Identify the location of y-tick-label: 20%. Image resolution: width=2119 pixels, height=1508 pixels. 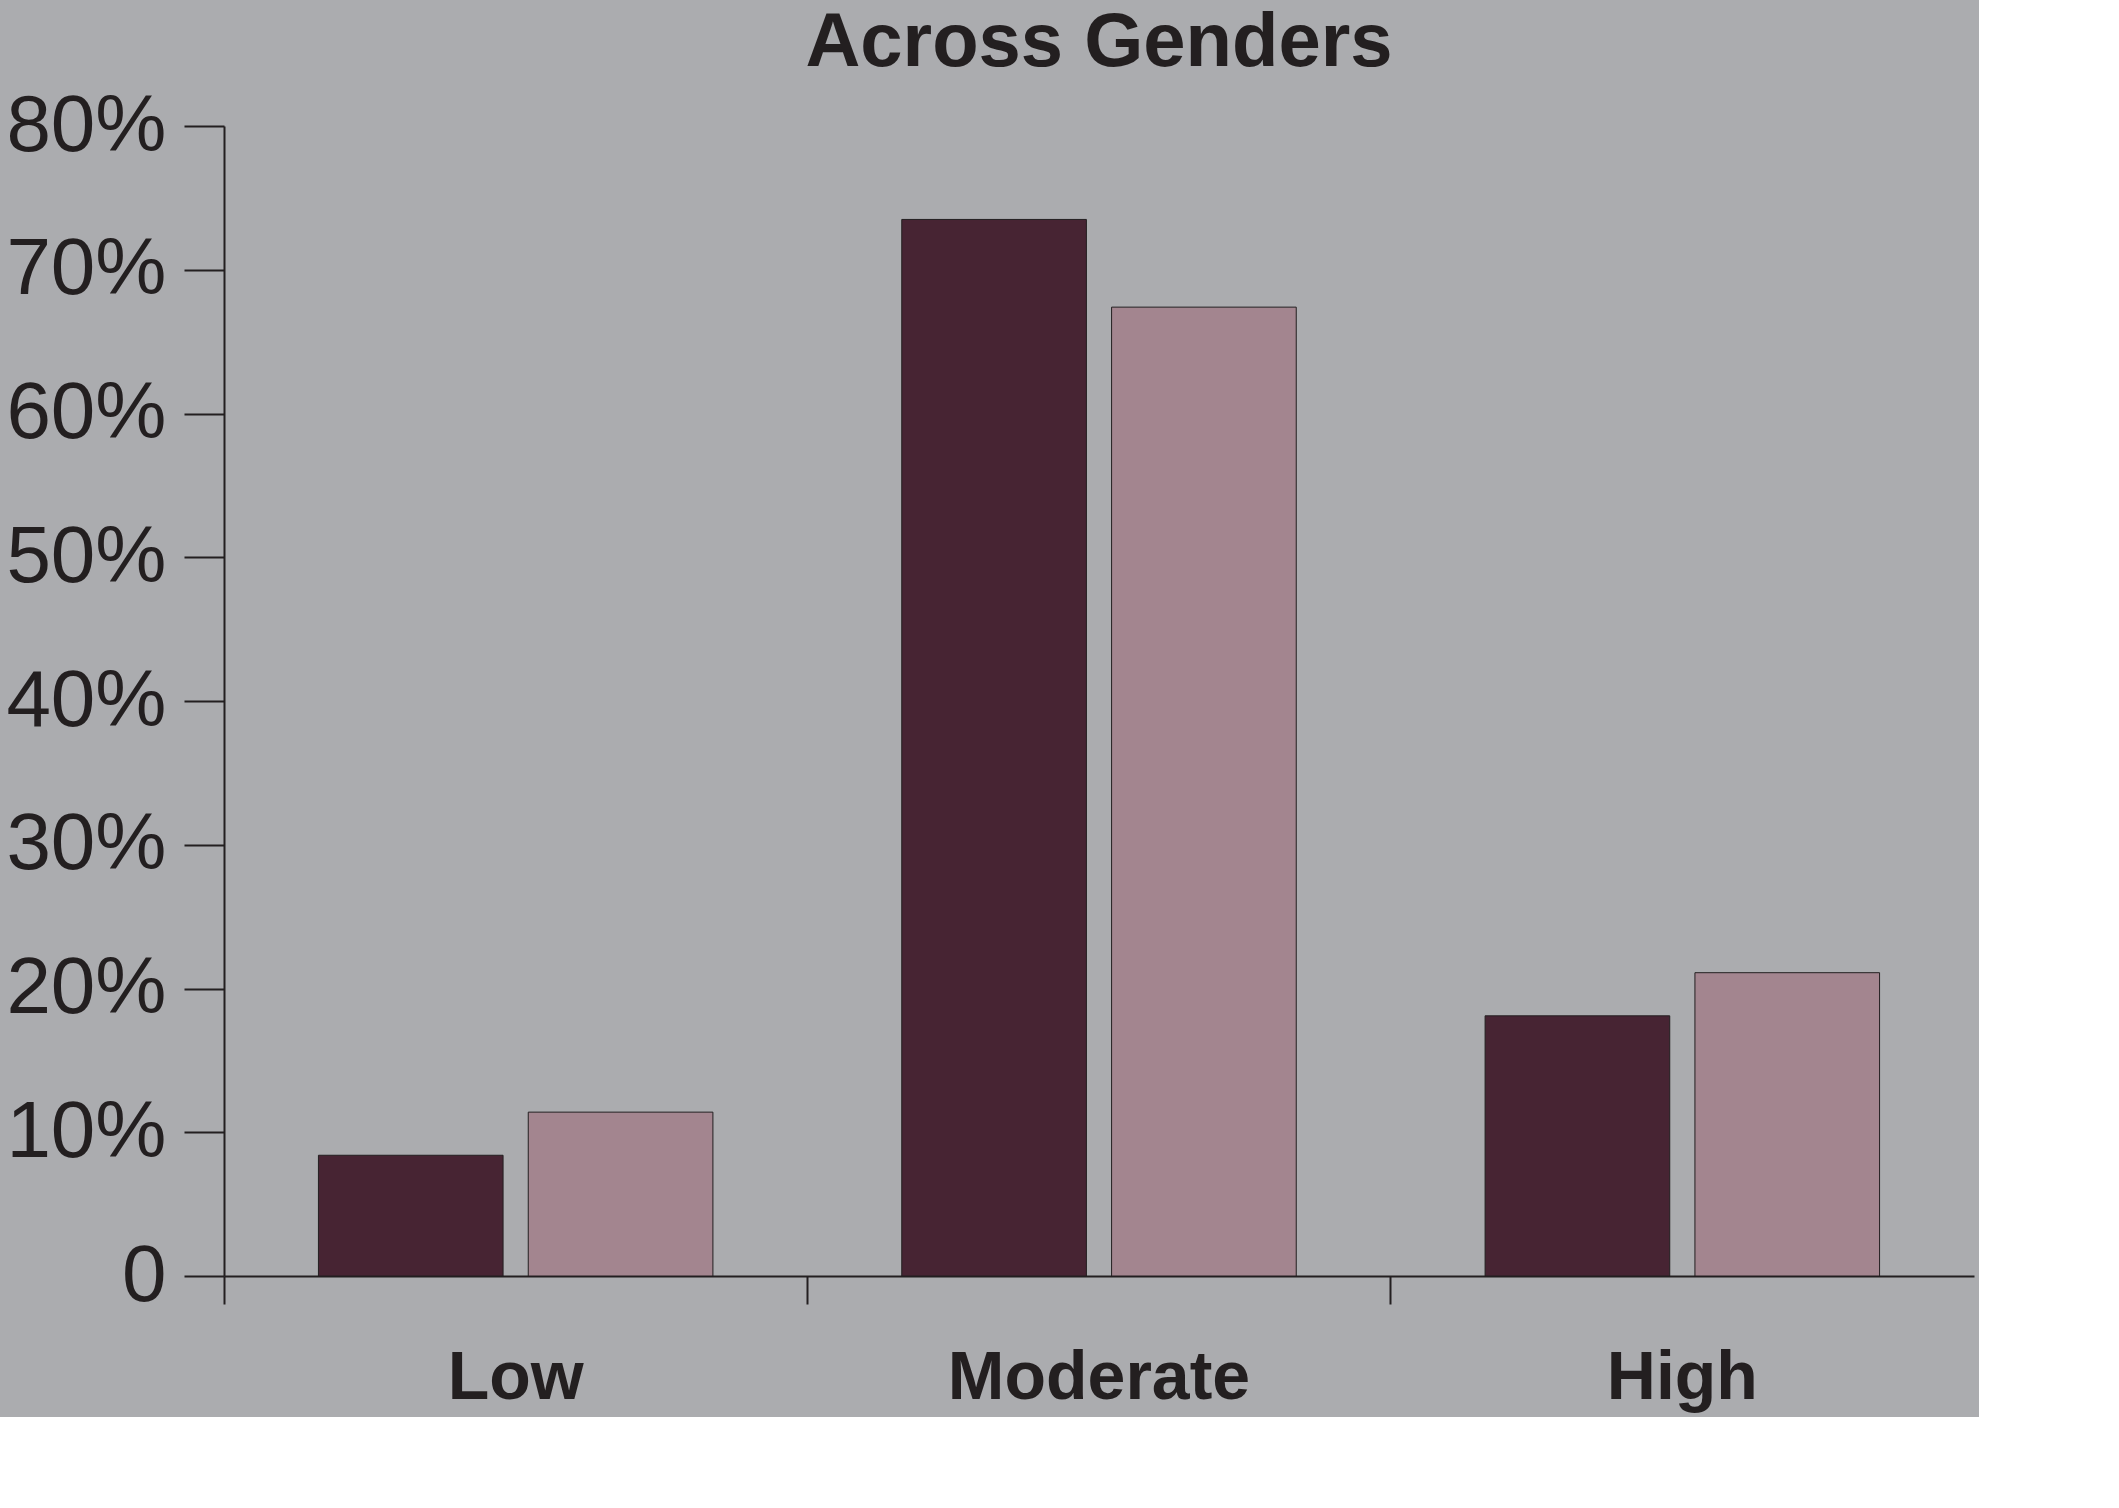
(86, 985).